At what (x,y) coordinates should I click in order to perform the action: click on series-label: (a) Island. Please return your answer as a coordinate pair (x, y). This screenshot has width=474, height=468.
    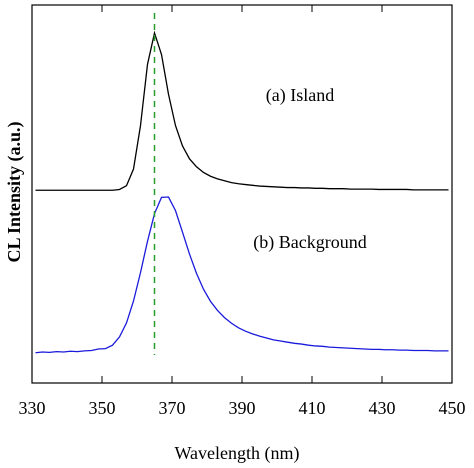
    Looking at the image, I should click on (300, 95).